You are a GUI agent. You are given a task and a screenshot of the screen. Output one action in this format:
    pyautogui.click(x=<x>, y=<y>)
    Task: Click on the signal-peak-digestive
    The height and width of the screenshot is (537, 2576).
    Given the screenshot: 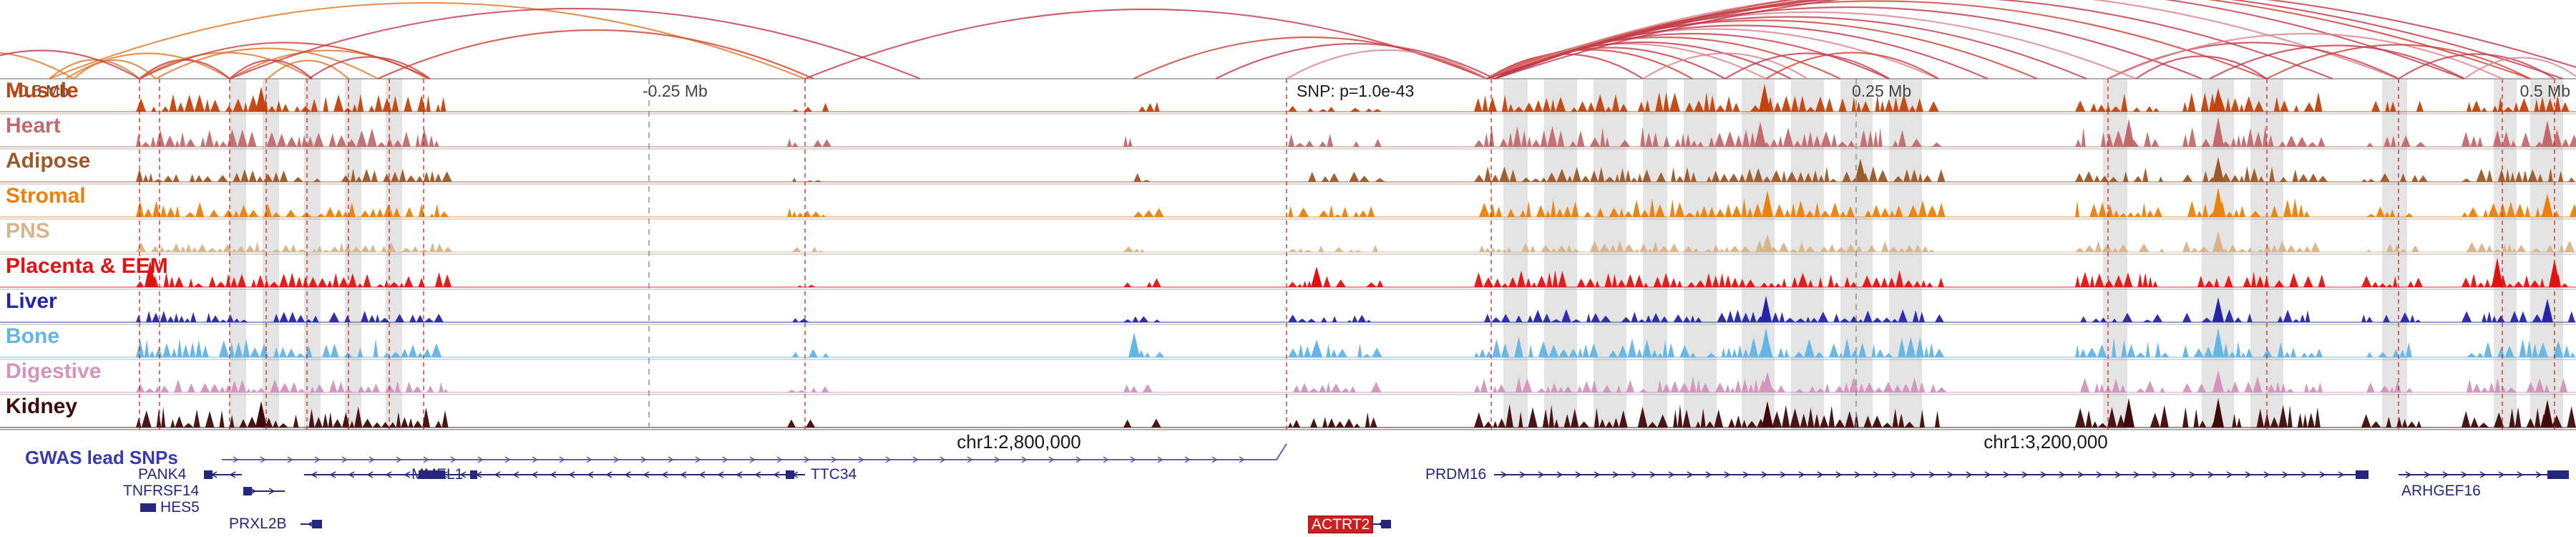 What is the action you would take?
    pyautogui.click(x=2218, y=381)
    